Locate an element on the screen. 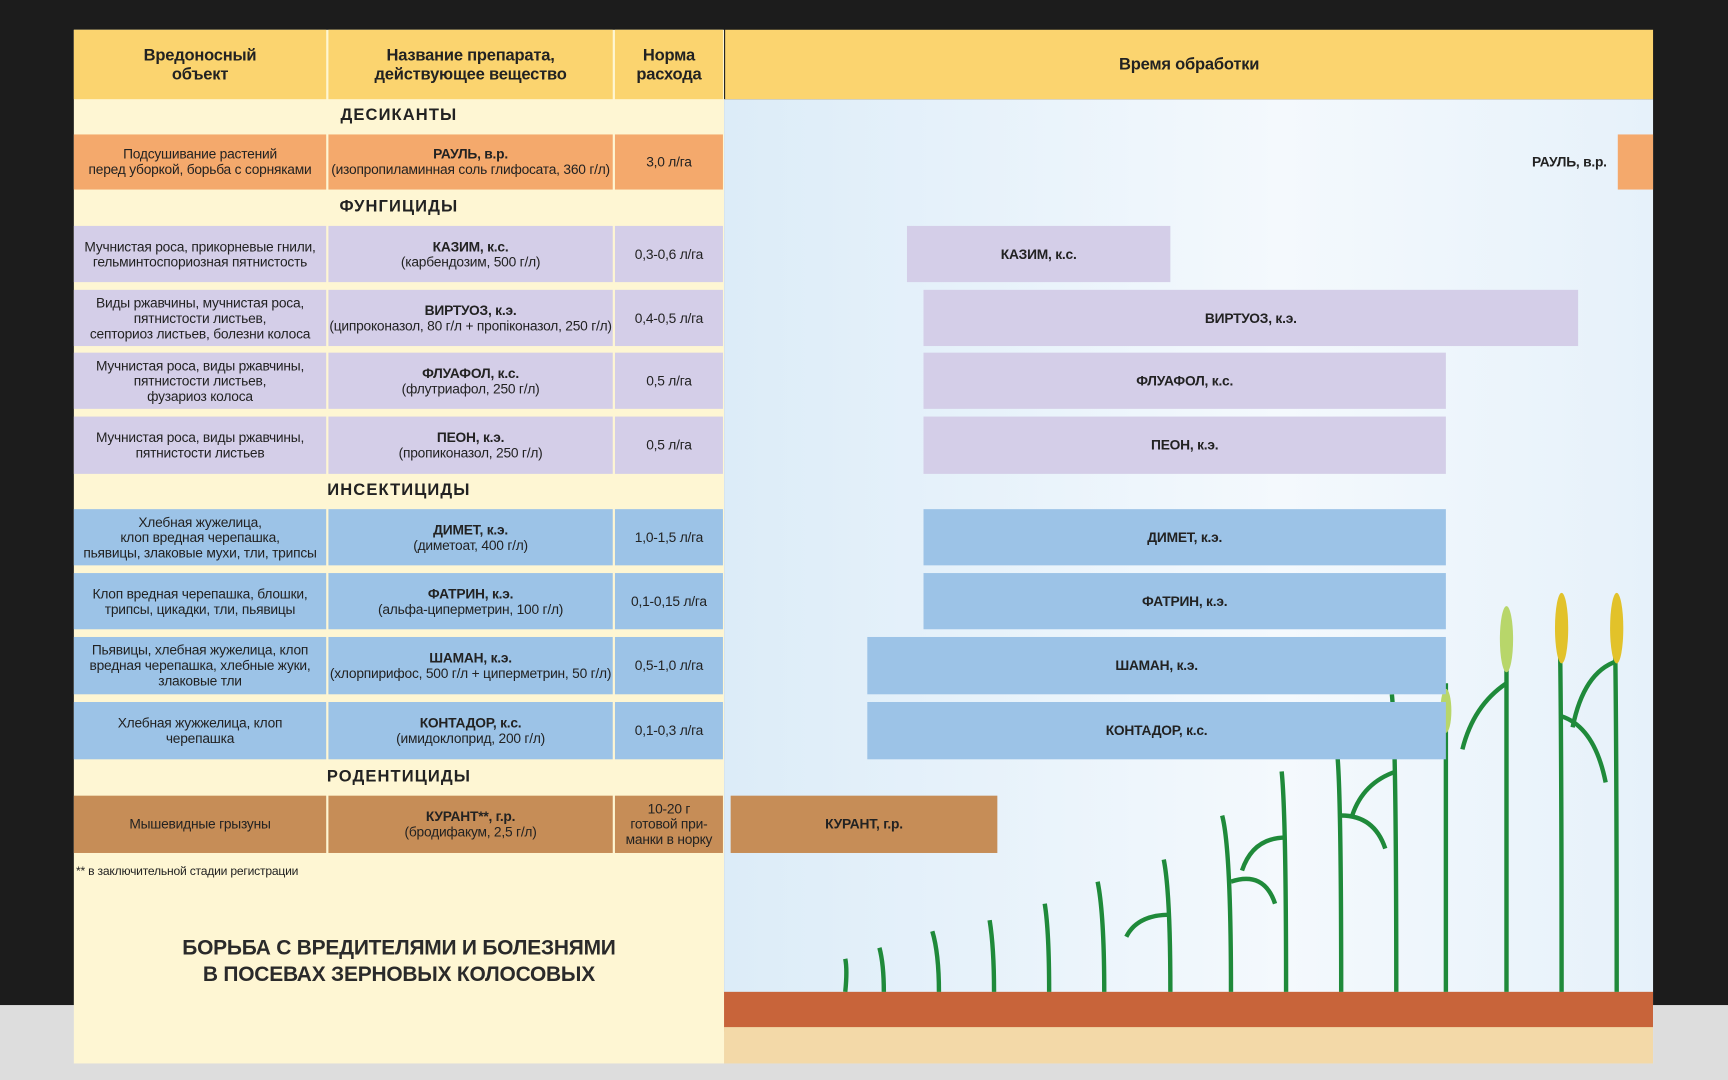 The height and width of the screenshot is (1080, 1728). treatment-bar is located at coordinates (1635, 162).